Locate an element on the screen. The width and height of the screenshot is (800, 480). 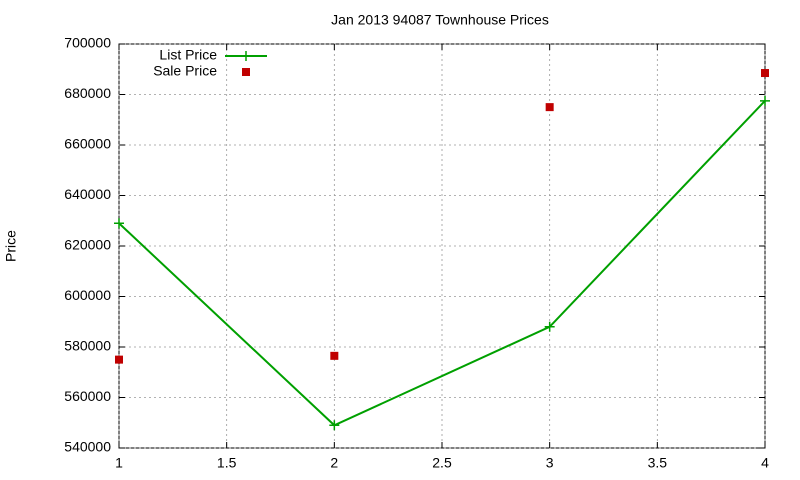
legend-label: Sale Price is located at coordinates (185, 71).